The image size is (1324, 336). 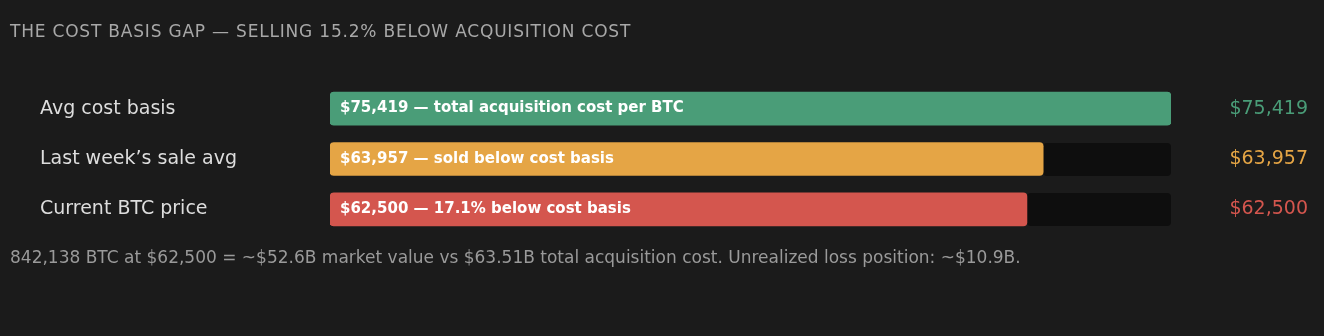 What do you see at coordinates (512, 107) in the screenshot?
I see `annotation: $75,419 — total acquisition cost per BTC` at bounding box center [512, 107].